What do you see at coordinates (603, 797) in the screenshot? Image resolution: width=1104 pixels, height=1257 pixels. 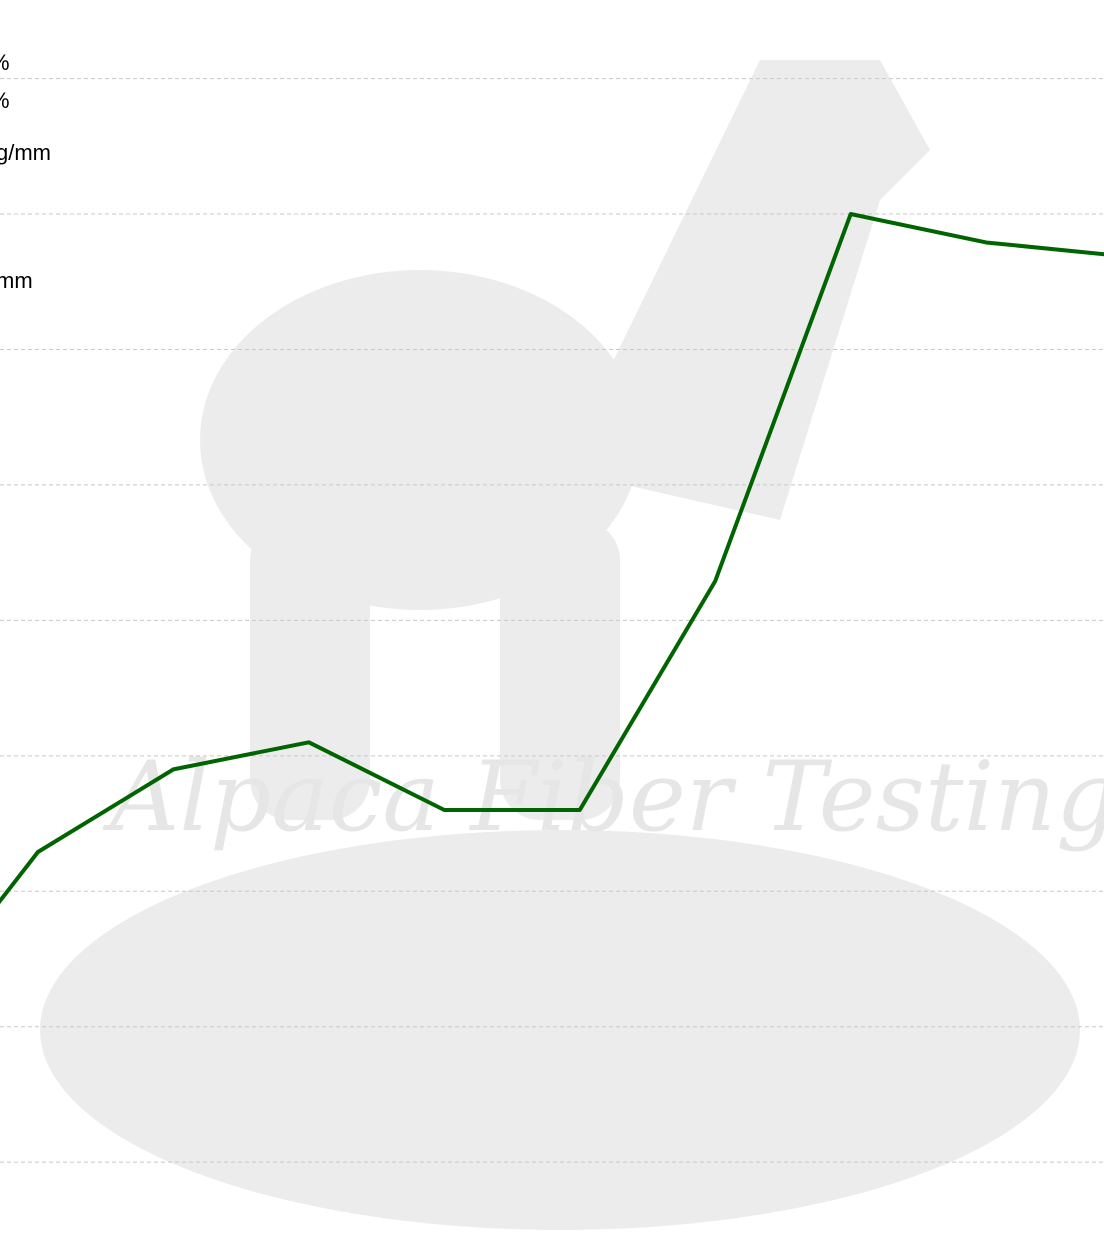 I see `watermark: Alpaca Fiber Testing` at bounding box center [603, 797].